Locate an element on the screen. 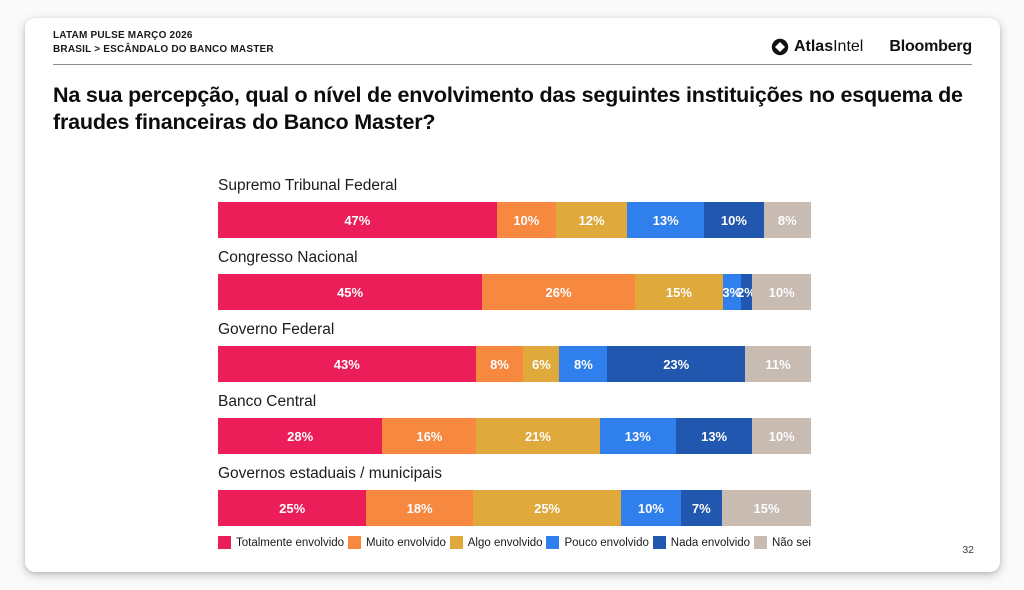  legend-item: Totalmente envolvido is located at coordinates (281, 542).